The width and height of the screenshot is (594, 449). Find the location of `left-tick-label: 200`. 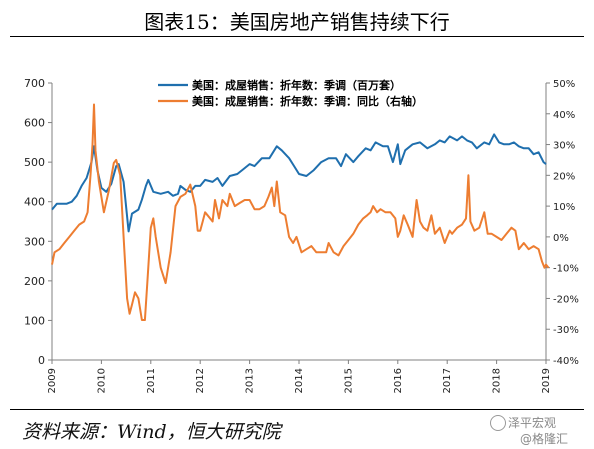

left-tick-label: 200 is located at coordinates (34, 281).